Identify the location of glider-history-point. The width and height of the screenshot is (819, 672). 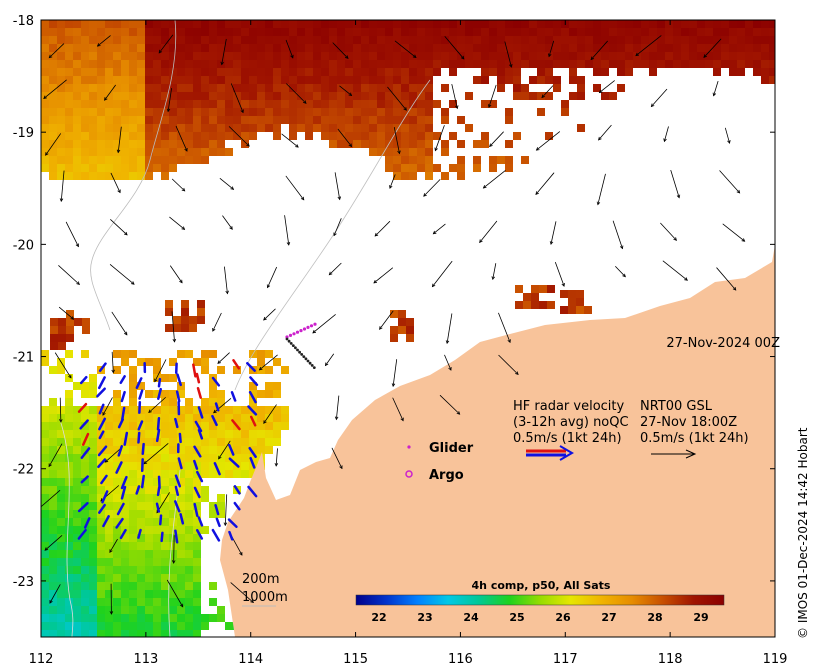
(287, 339).